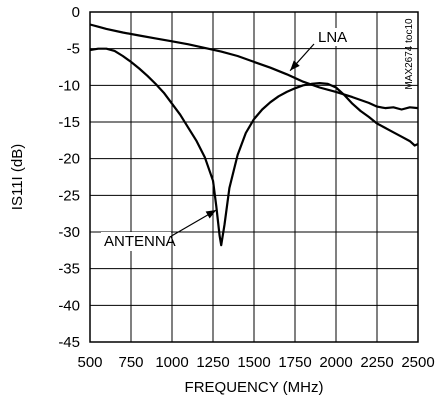 The height and width of the screenshot is (400, 435). I want to click on y-tick-label: -15, so click(69, 122).